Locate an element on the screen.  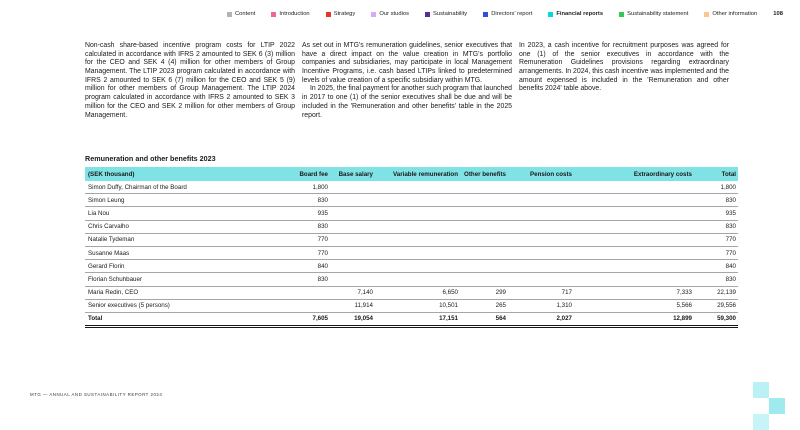
nav-item-label: Strategy is located at coordinates (344, 14).